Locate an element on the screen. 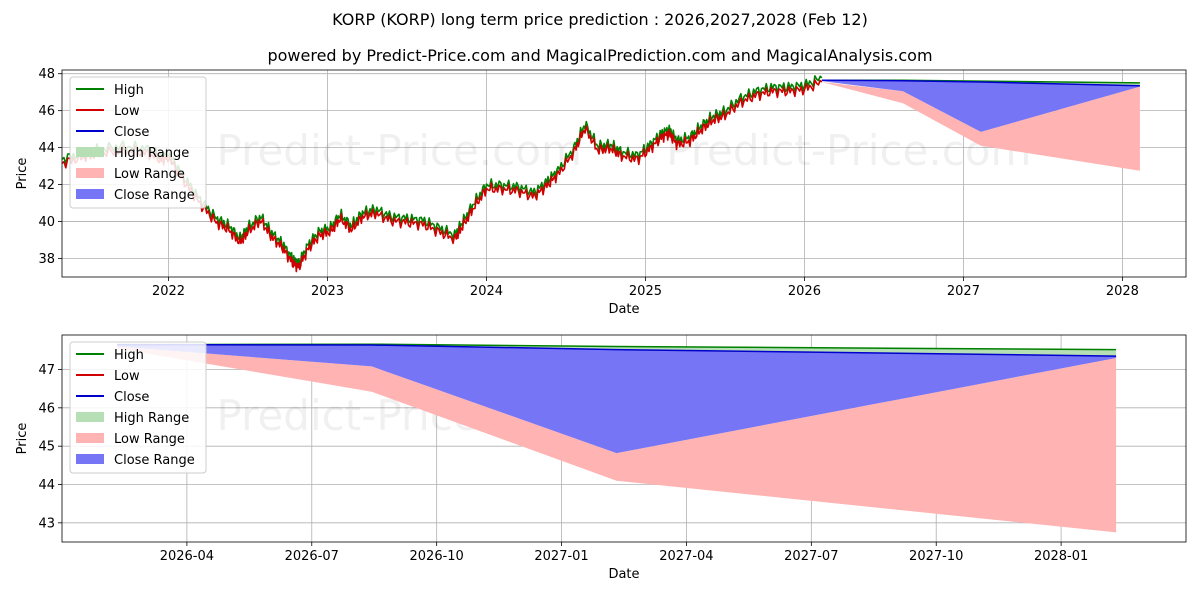 The height and width of the screenshot is (600, 1200). x-tick-label: 2026-04 is located at coordinates (187, 556).